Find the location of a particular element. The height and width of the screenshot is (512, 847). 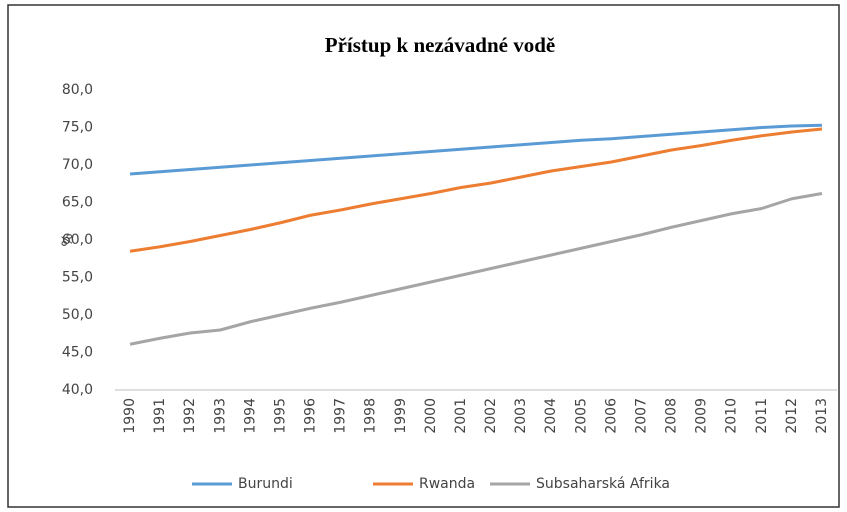

x-tick-label: 2004 is located at coordinates (551, 416).